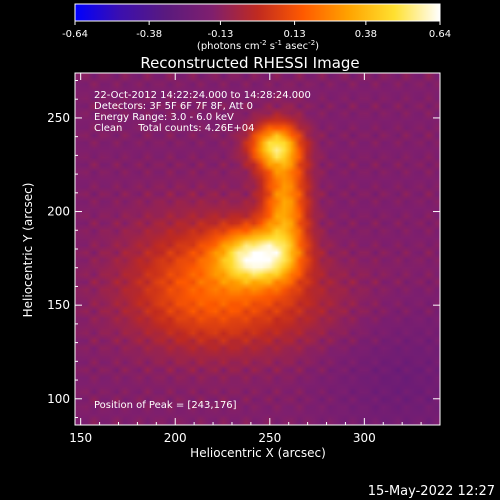 Image resolution: width=500 pixels, height=500 pixels. What do you see at coordinates (58, 305) in the screenshot?
I see `y-tick-label: 150` at bounding box center [58, 305].